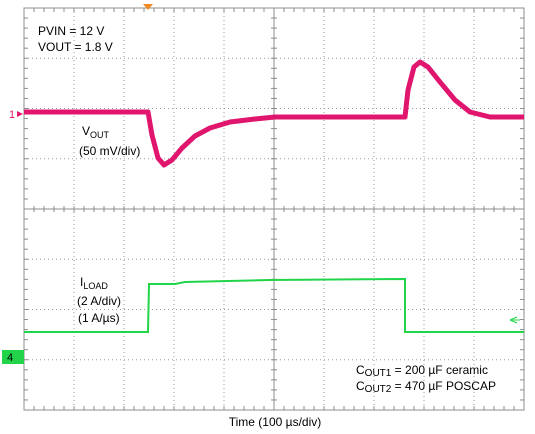 This screenshot has height=434, width=535. Describe the element at coordinates (81, 282) in the screenshot. I see `iload-main: I` at that location.